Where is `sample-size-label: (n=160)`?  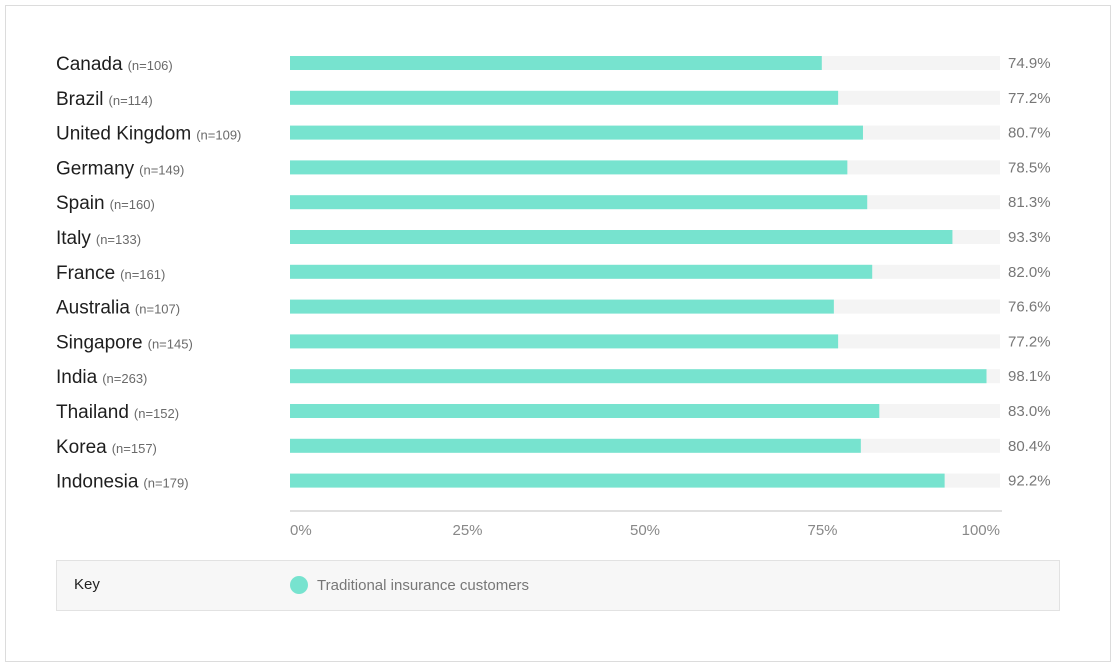
sample-size-label: (n=160) is located at coordinates (132, 204).